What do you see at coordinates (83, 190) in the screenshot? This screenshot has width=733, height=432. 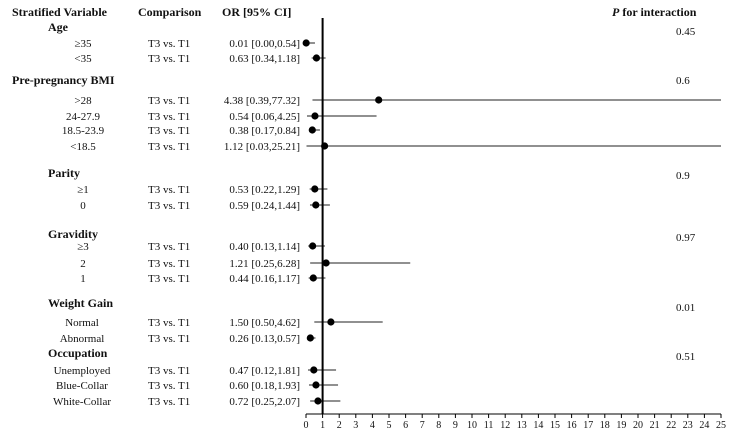 I see `row-label: ≥1` at bounding box center [83, 190].